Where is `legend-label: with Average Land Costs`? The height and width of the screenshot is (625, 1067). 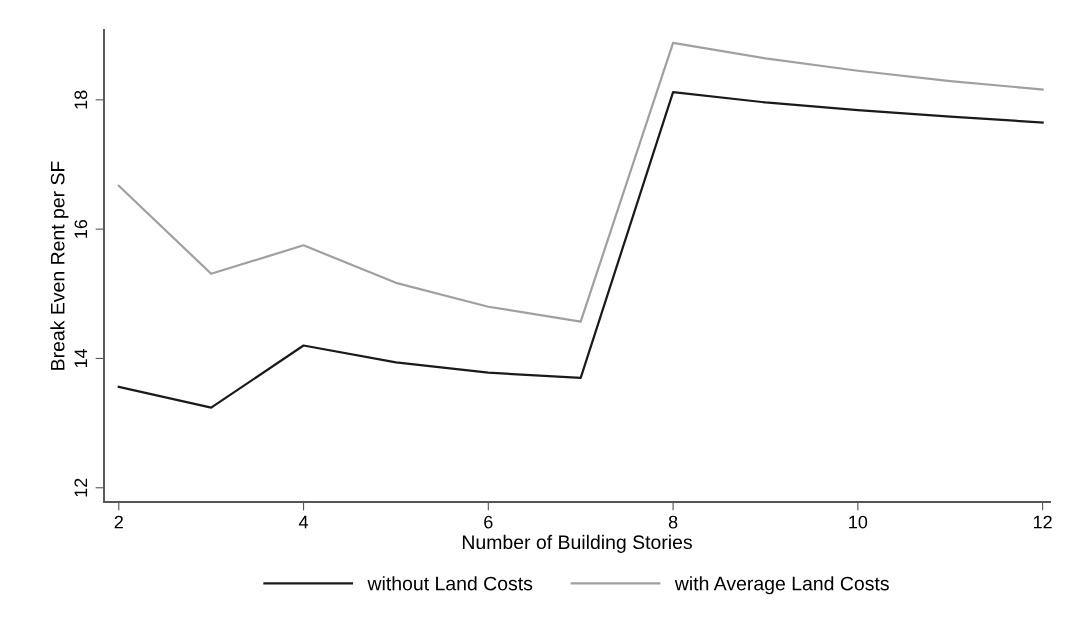
legend-label: with Average Land Costs is located at coordinates (781, 585).